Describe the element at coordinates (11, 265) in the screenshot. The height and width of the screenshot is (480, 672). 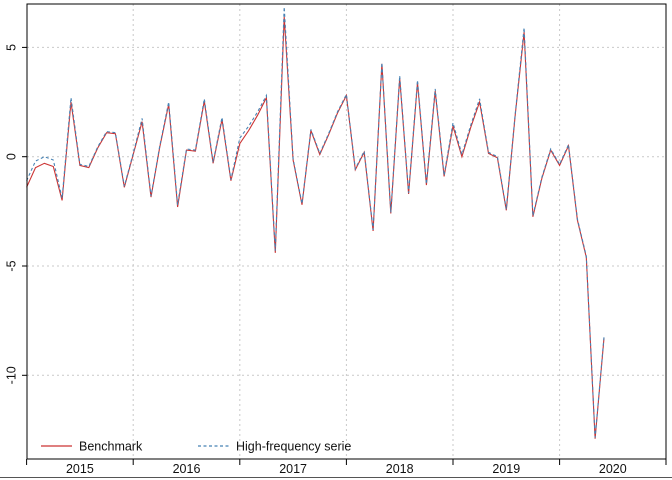
I see `y-tick-label: -5` at that location.